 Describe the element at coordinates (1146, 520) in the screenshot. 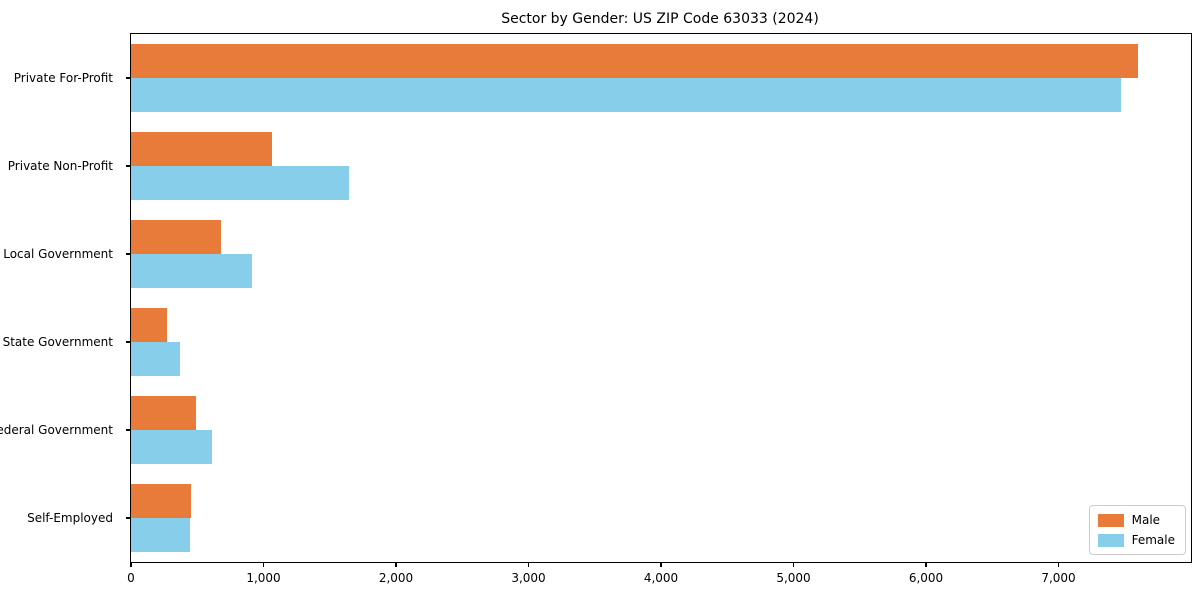

I see `legend-label-male: Male` at that location.